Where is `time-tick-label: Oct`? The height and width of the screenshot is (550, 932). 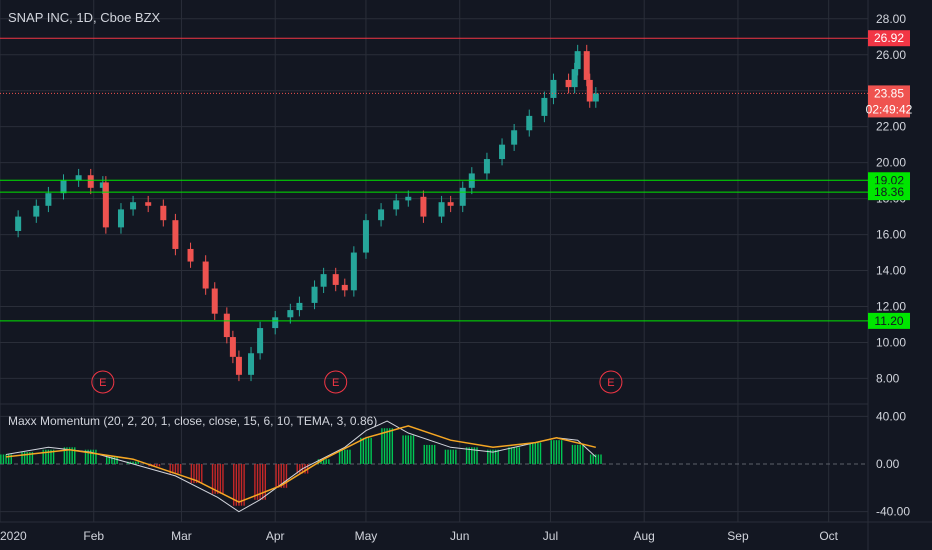
time-tick-label: Oct is located at coordinates (828, 536).